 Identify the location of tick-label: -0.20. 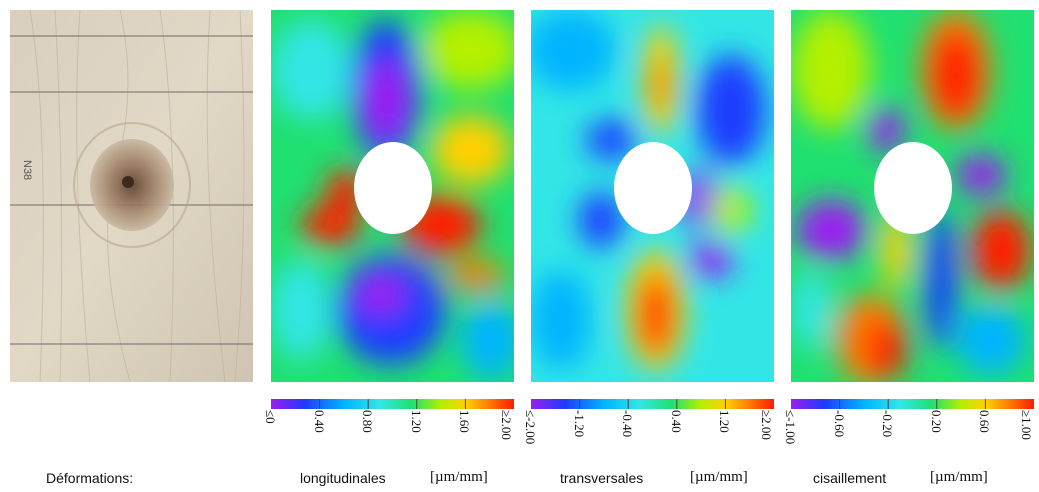
(887, 424).